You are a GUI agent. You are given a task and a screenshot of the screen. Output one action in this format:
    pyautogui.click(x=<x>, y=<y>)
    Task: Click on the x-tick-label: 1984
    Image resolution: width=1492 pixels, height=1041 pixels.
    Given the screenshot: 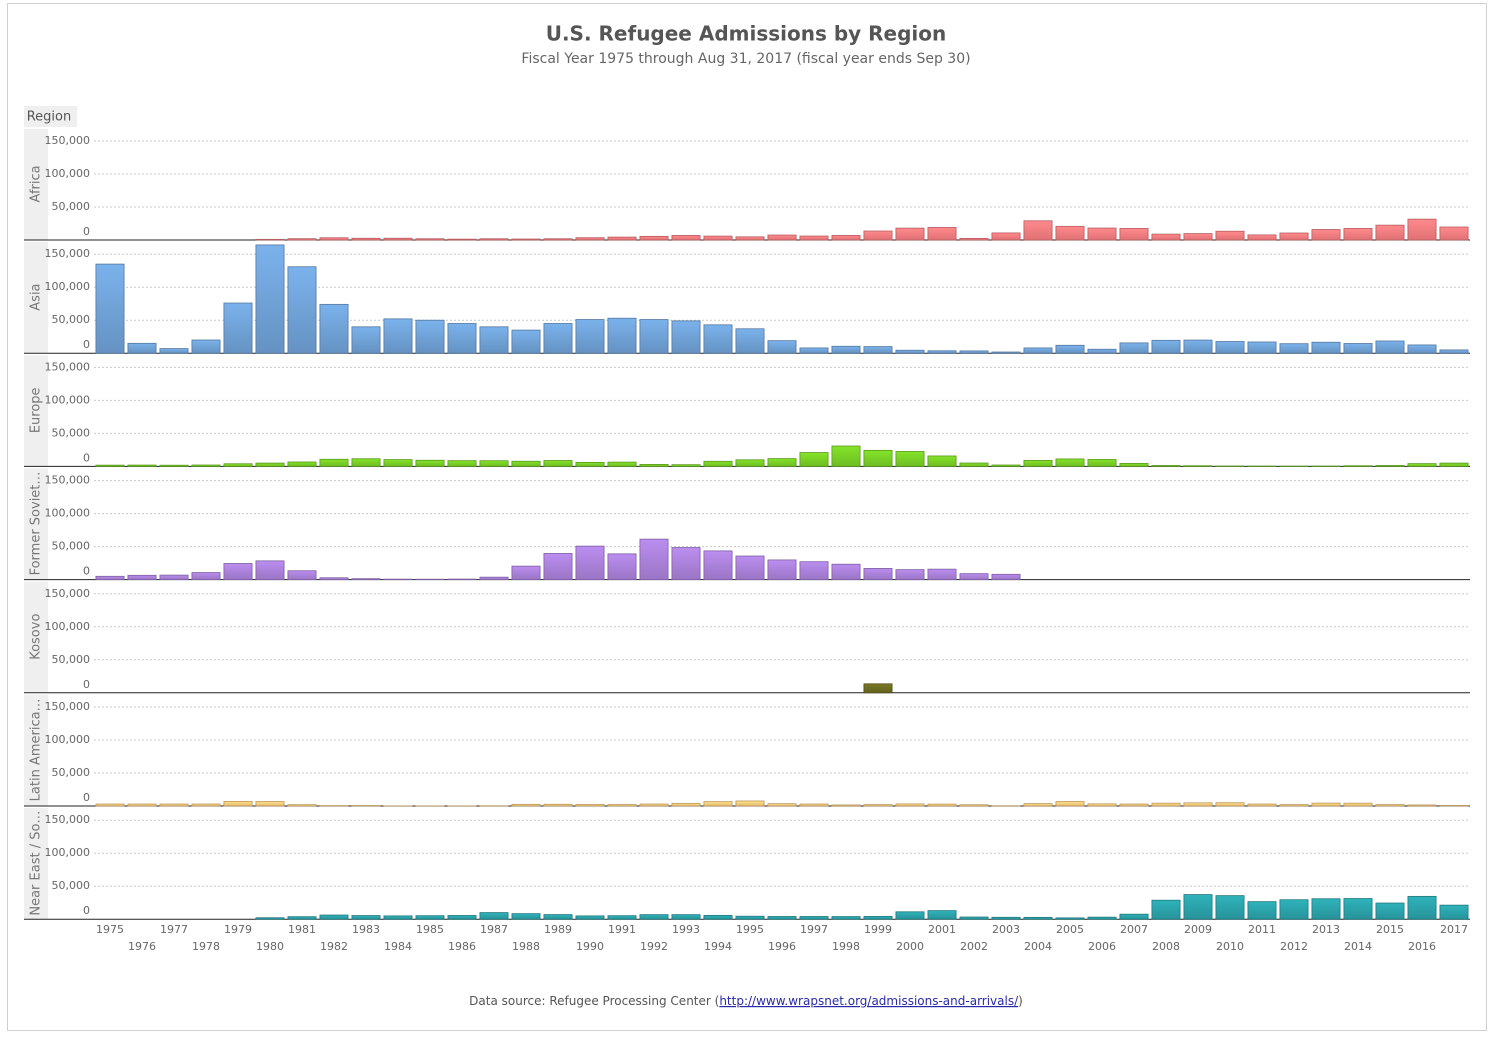 What is the action you would take?
    pyautogui.click(x=398, y=946)
    